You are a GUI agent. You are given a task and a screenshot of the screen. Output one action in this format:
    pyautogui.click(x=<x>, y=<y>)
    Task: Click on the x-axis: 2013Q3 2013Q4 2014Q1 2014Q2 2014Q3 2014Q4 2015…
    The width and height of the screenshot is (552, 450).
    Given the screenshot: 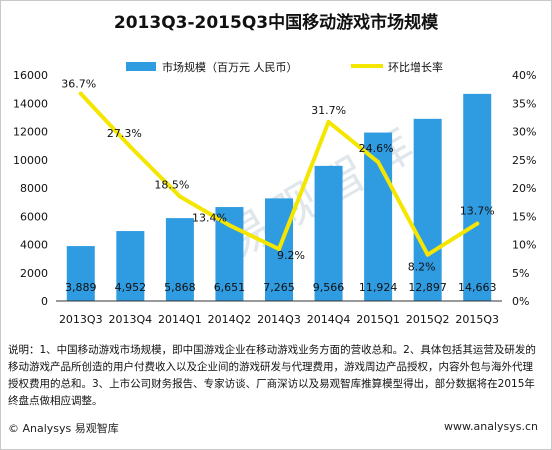 What is the action you would take?
    pyautogui.click(x=279, y=313)
    